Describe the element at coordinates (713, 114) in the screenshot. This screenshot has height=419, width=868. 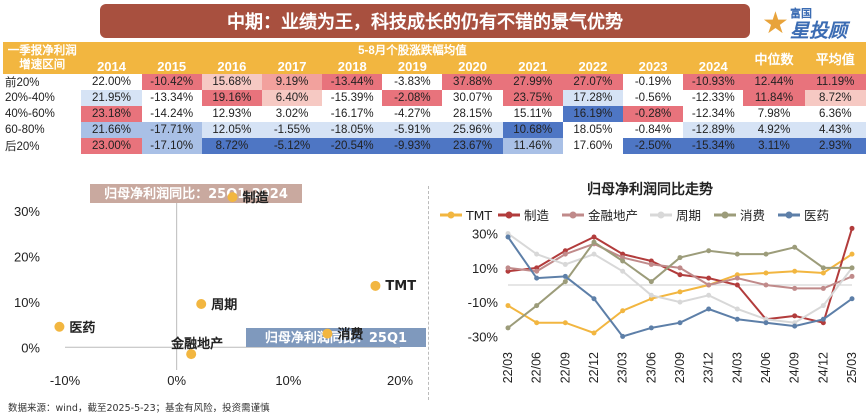
I see `table-cell: -12.34%` at that location.